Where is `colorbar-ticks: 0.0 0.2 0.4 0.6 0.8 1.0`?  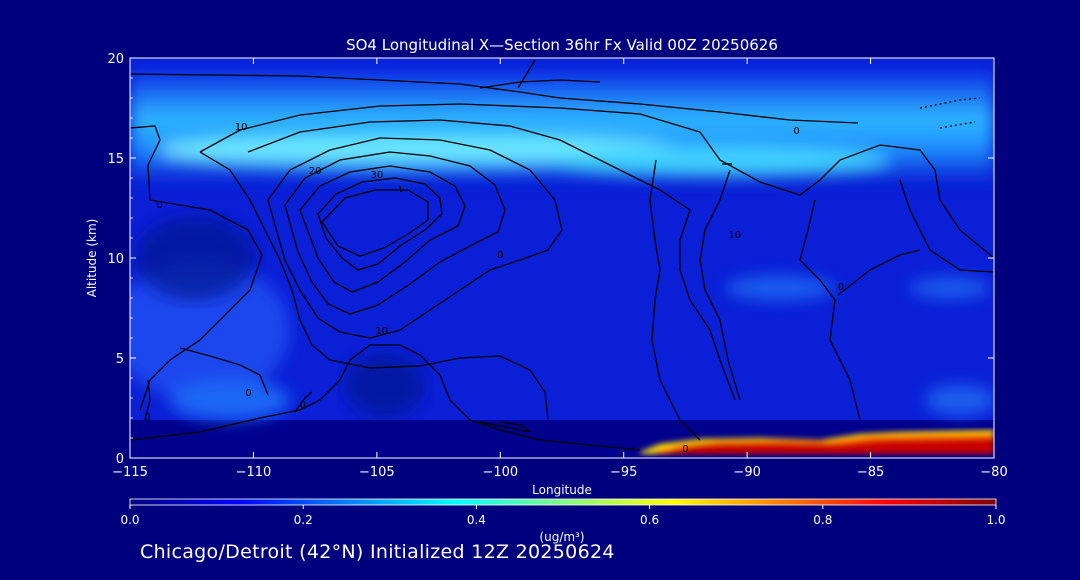 colorbar-ticks: 0.0 0.2 0.4 0.6 0.8 1.0 is located at coordinates (563, 516).